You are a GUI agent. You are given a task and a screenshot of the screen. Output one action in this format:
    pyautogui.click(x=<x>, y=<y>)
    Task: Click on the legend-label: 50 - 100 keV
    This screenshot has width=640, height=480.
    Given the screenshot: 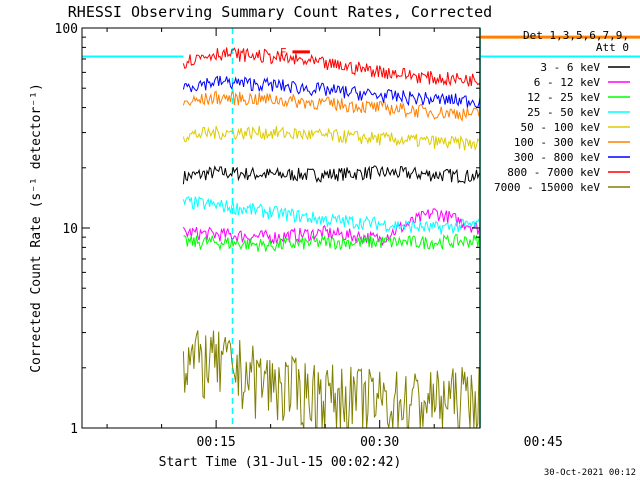 What is the action you would take?
    pyautogui.click(x=561, y=127)
    